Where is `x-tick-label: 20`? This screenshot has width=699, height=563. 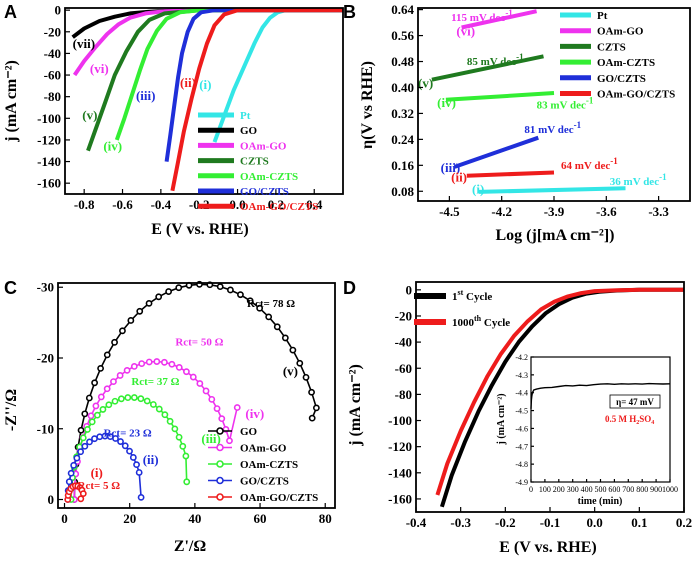
x-tick-label: 20 is located at coordinates (129, 518).